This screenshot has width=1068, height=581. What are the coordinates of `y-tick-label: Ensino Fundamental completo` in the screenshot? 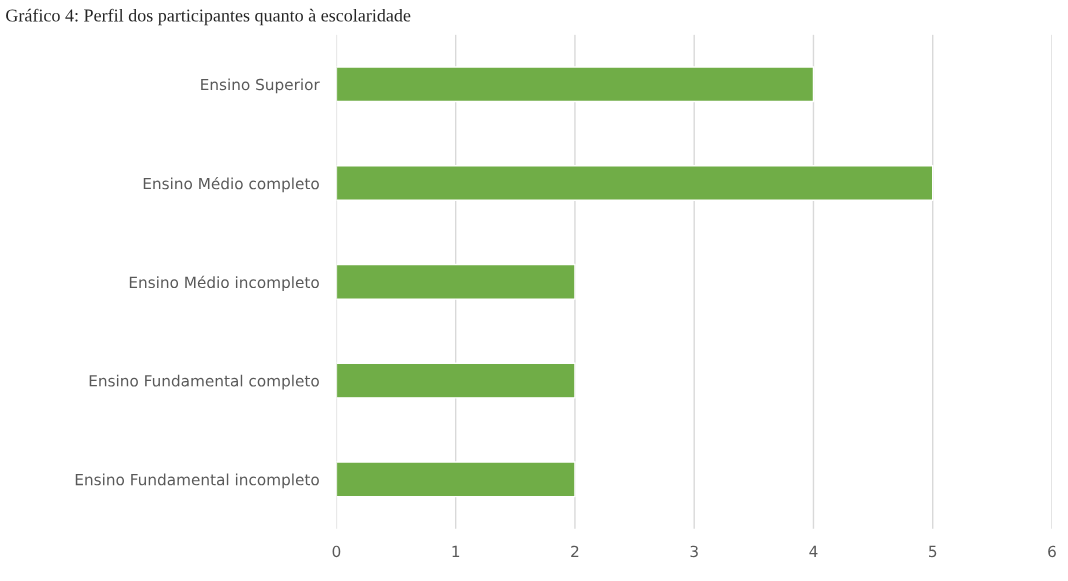 It's located at (204, 382).